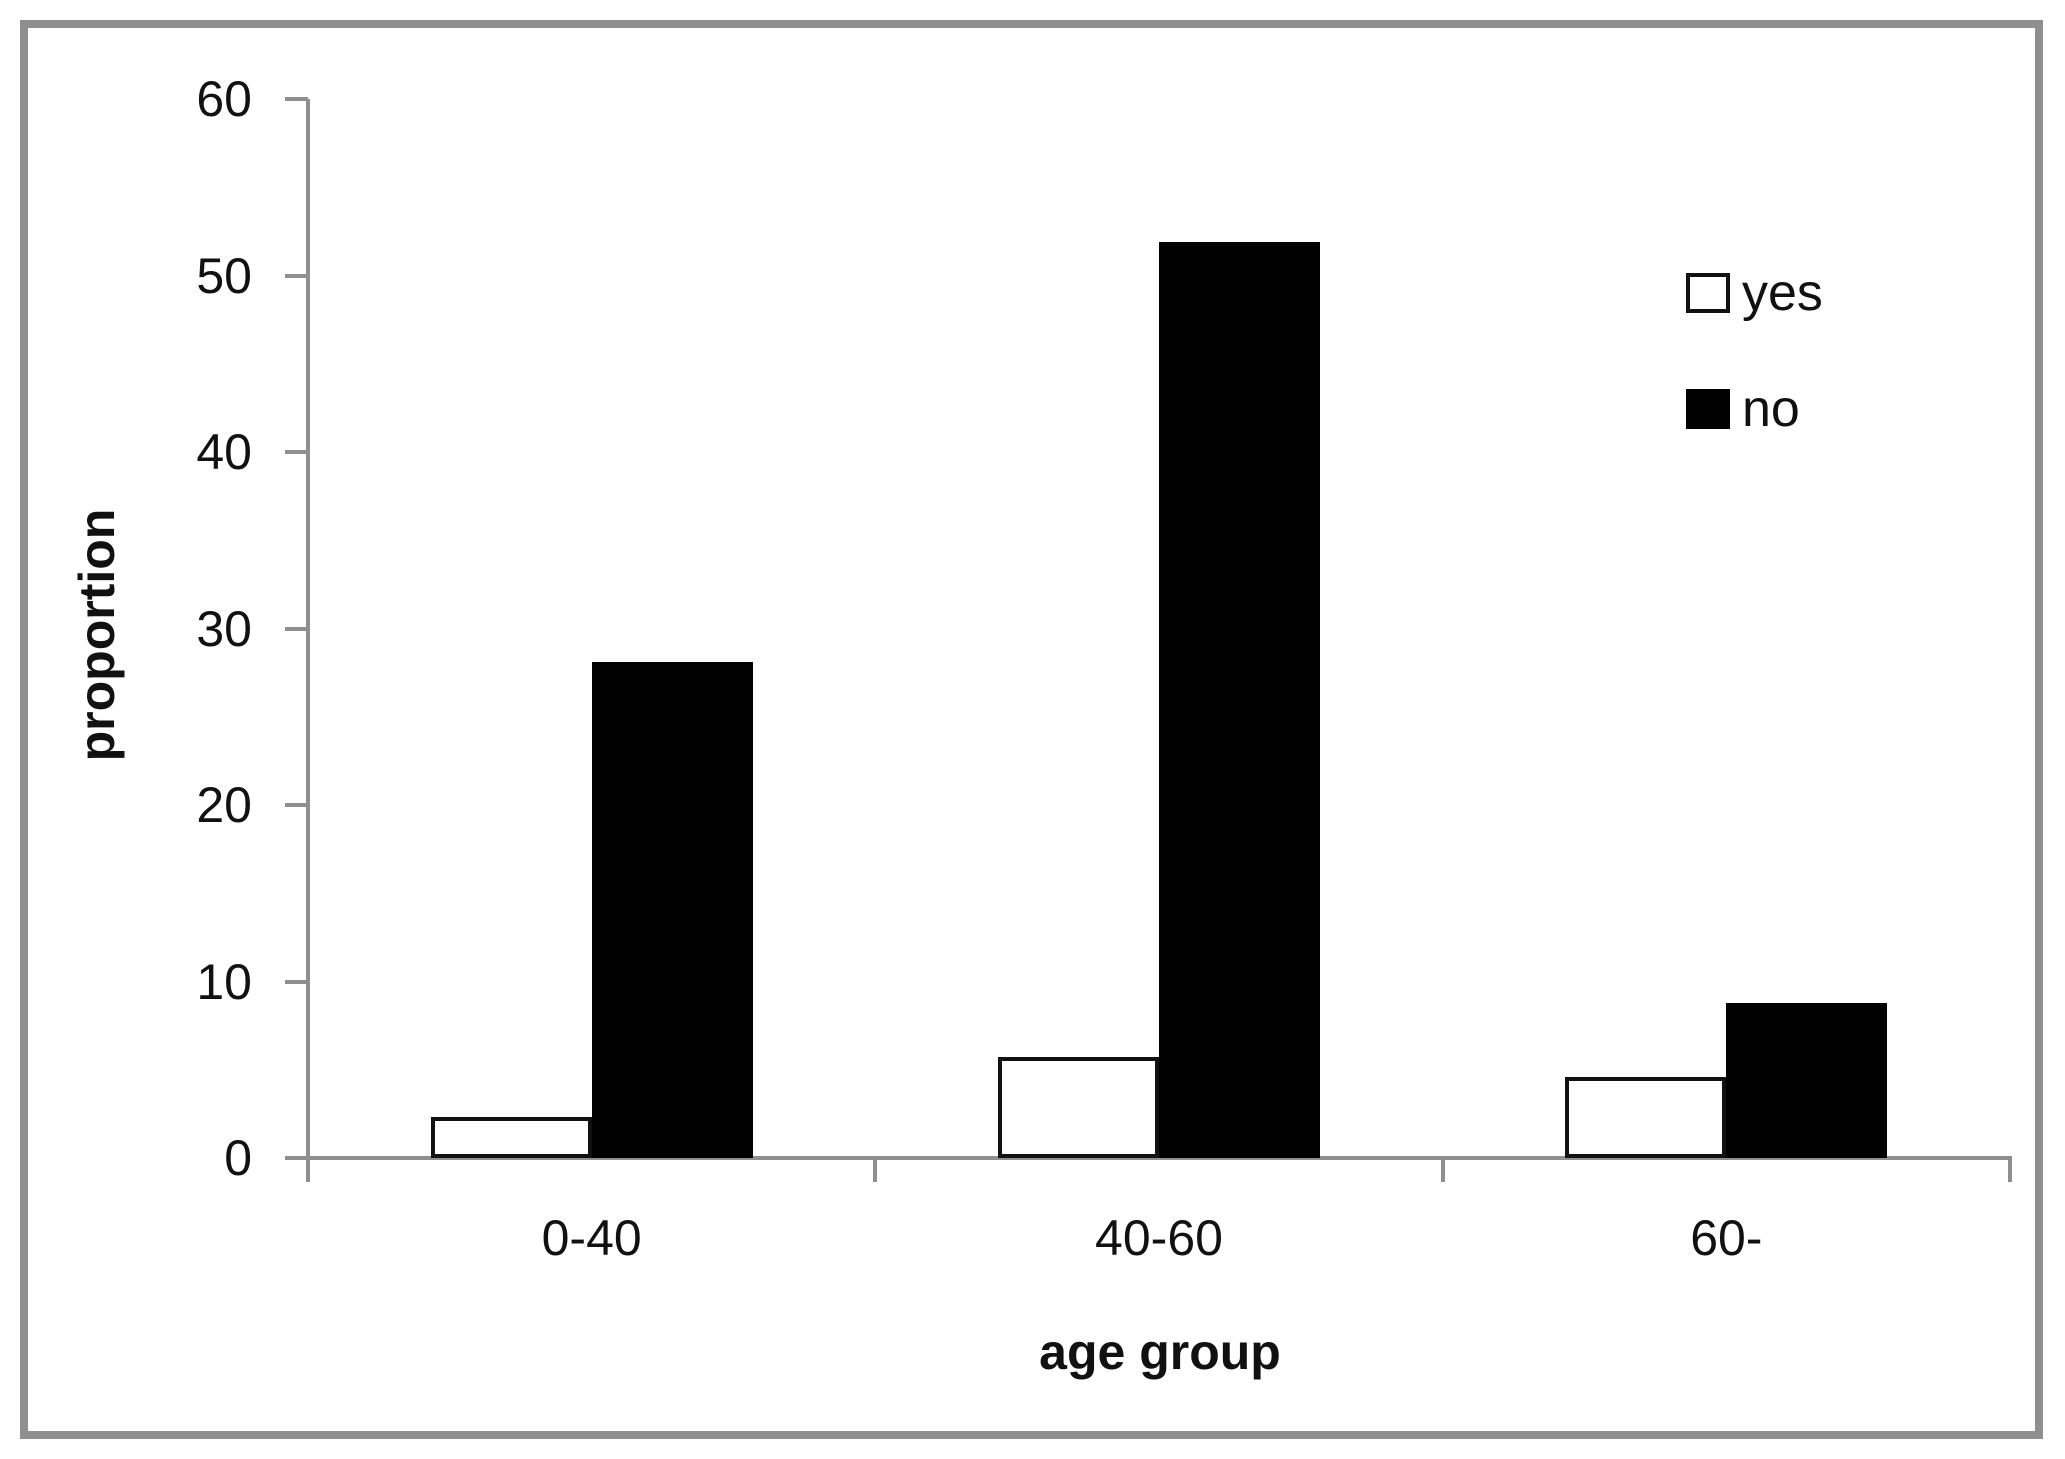 This screenshot has width=2065, height=1459. What do you see at coordinates (97, 635) in the screenshot?
I see `y-axis-title: proportion` at bounding box center [97, 635].